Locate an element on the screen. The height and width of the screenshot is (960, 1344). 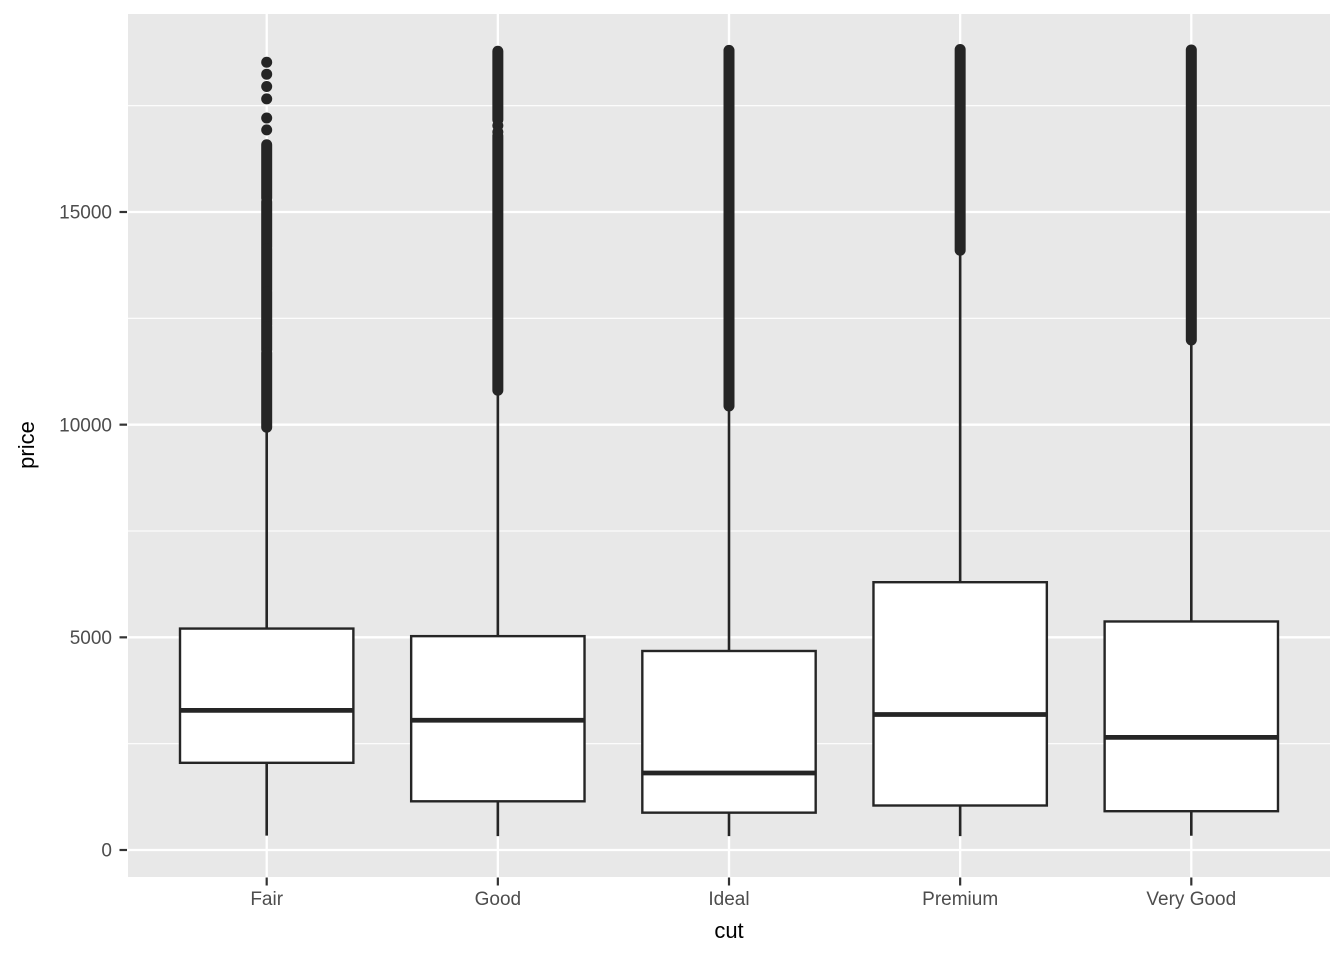
iqr-box-premium is located at coordinates (960, 694).